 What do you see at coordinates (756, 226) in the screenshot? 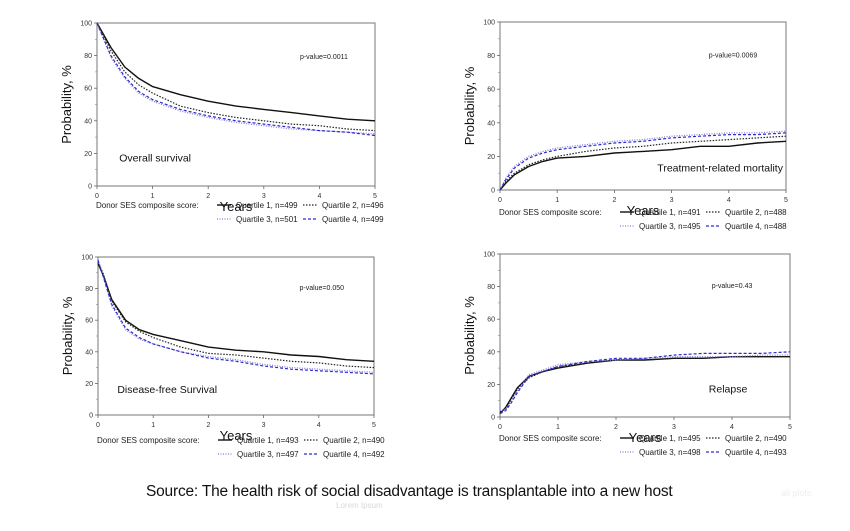
I see `legend-label-quartile-4: Quartile 4, n=488` at bounding box center [756, 226].